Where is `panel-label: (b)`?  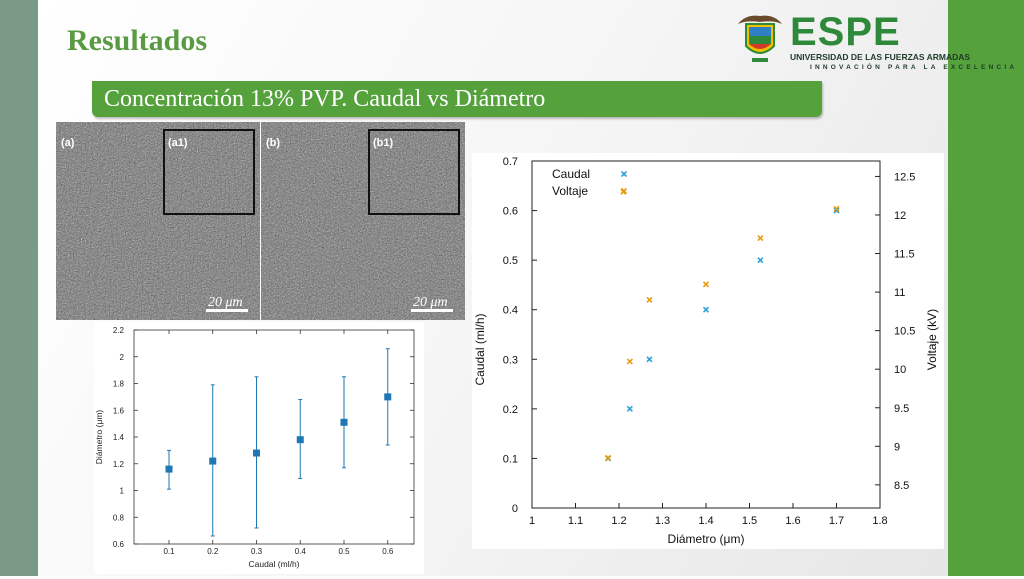
panel-label: (b) is located at coordinates (273, 143).